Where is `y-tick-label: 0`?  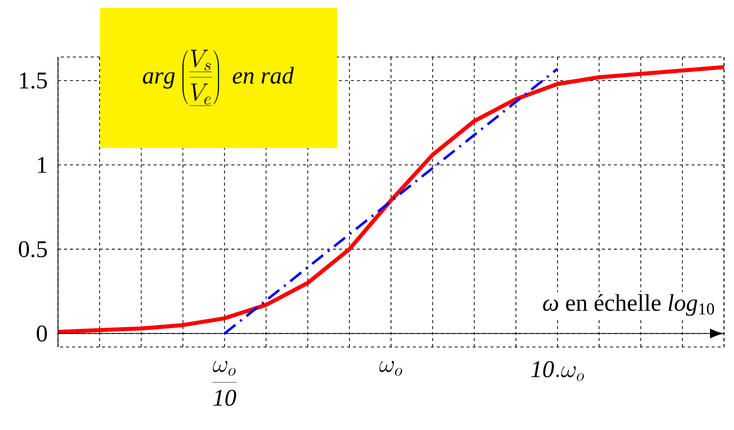 y-tick-label: 0 is located at coordinates (41, 333).